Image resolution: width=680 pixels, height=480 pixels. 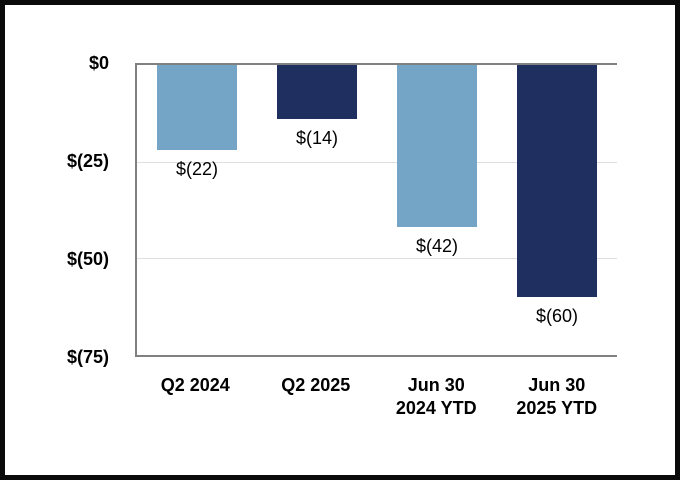 I want to click on bar-group-jun30-2024-ytd: $(42), so click(x=437, y=210).